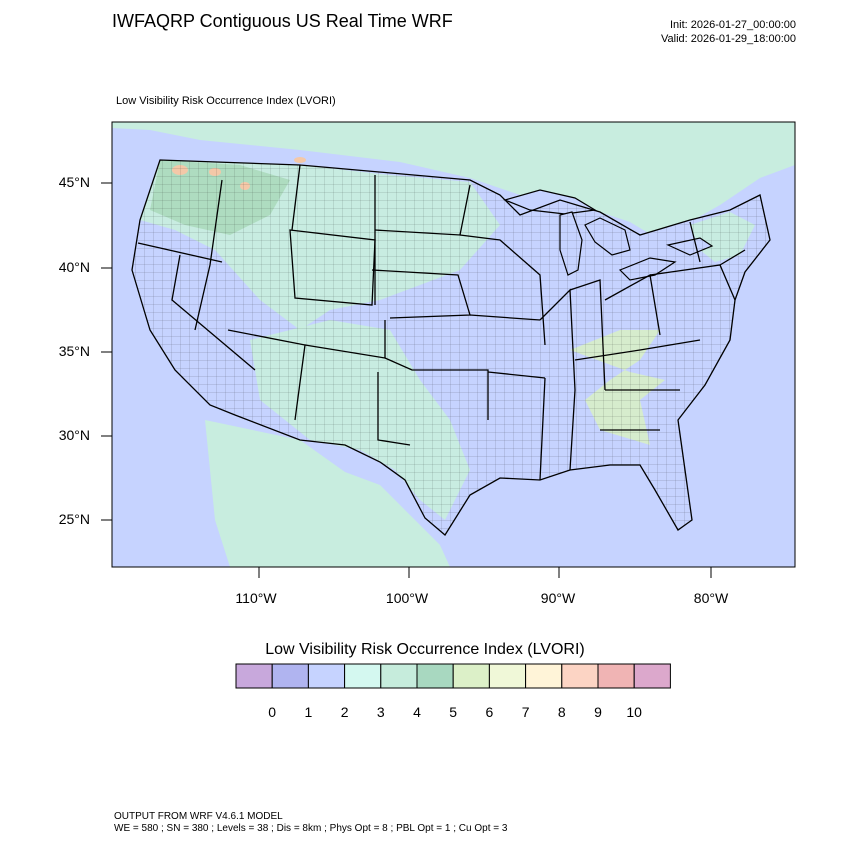 The height and width of the screenshot is (850, 850). Describe the element at coordinates (74, 519) in the screenshot. I see `lat-label-25: 25°N` at that location.